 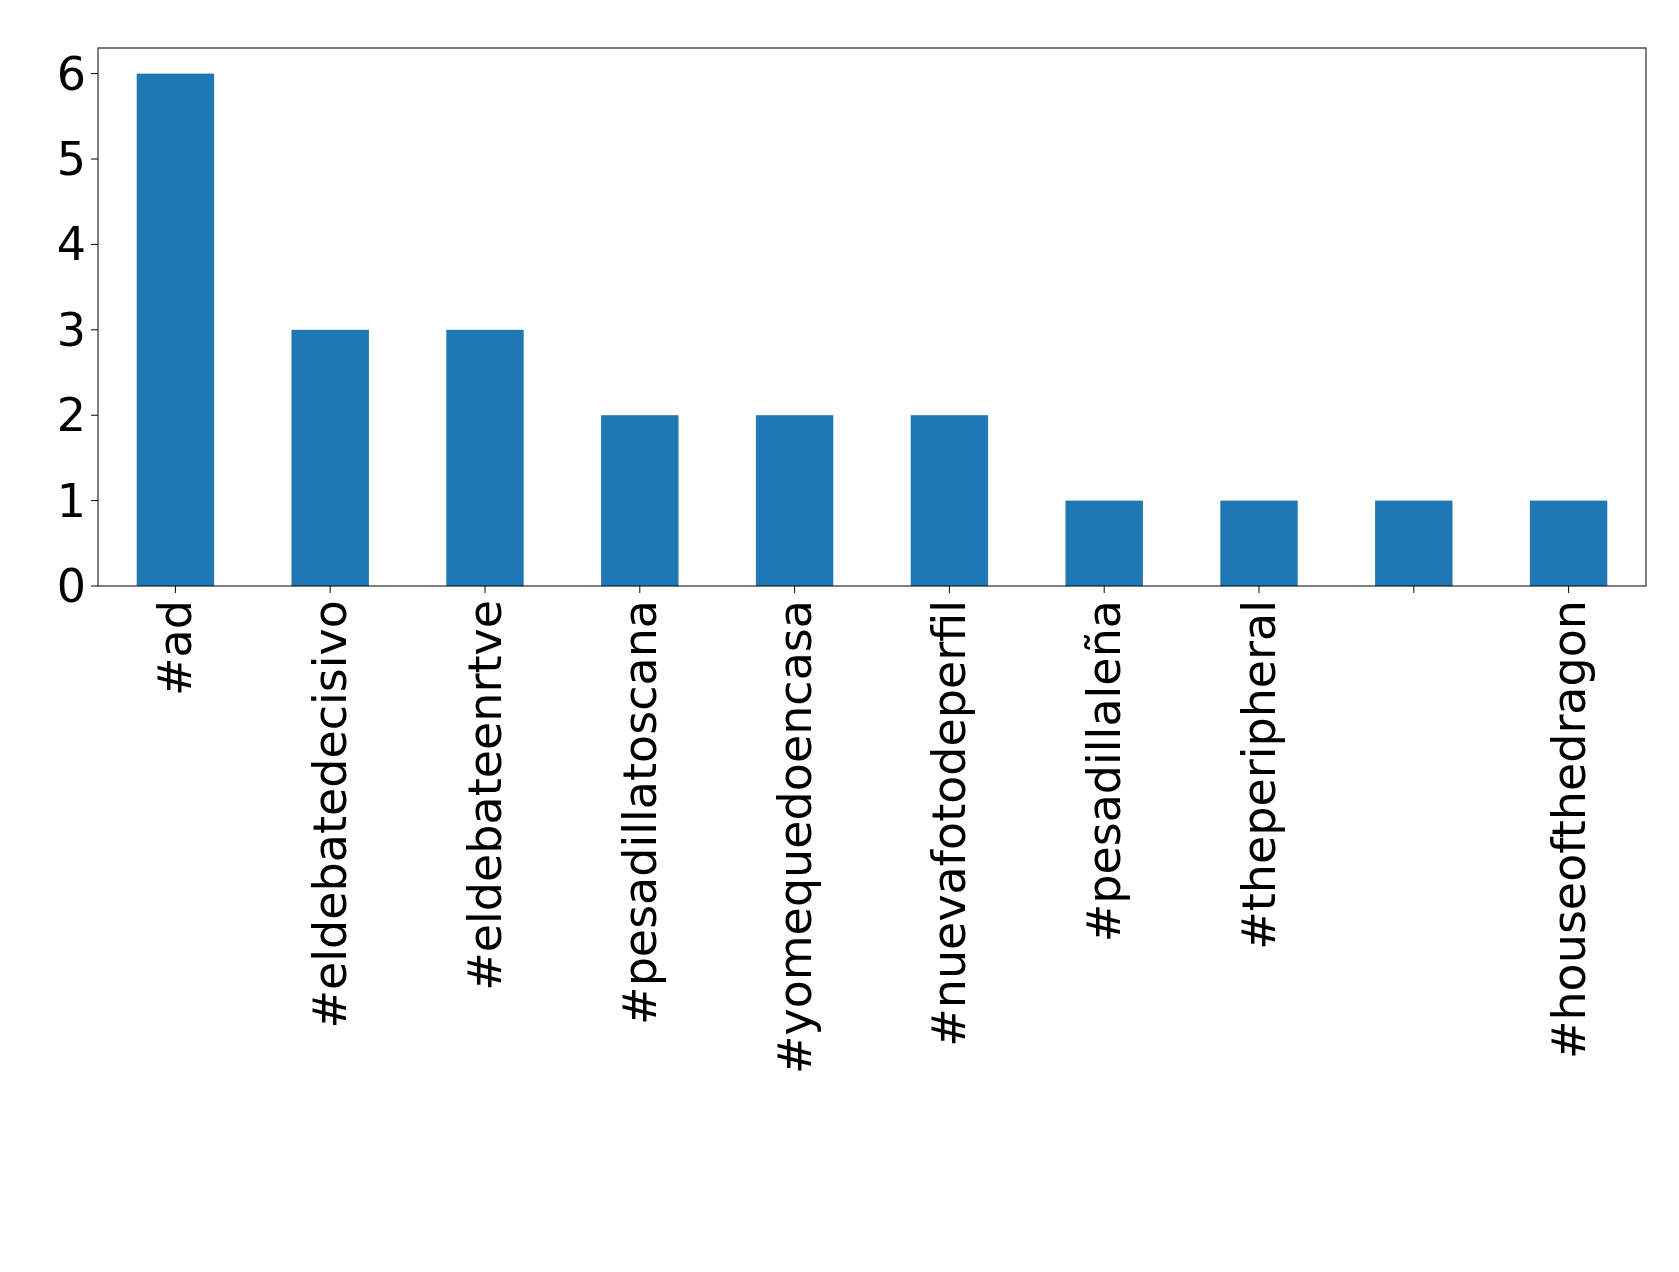 What do you see at coordinates (71, 159) in the screenshot?
I see `y-tick-label: 5` at bounding box center [71, 159].